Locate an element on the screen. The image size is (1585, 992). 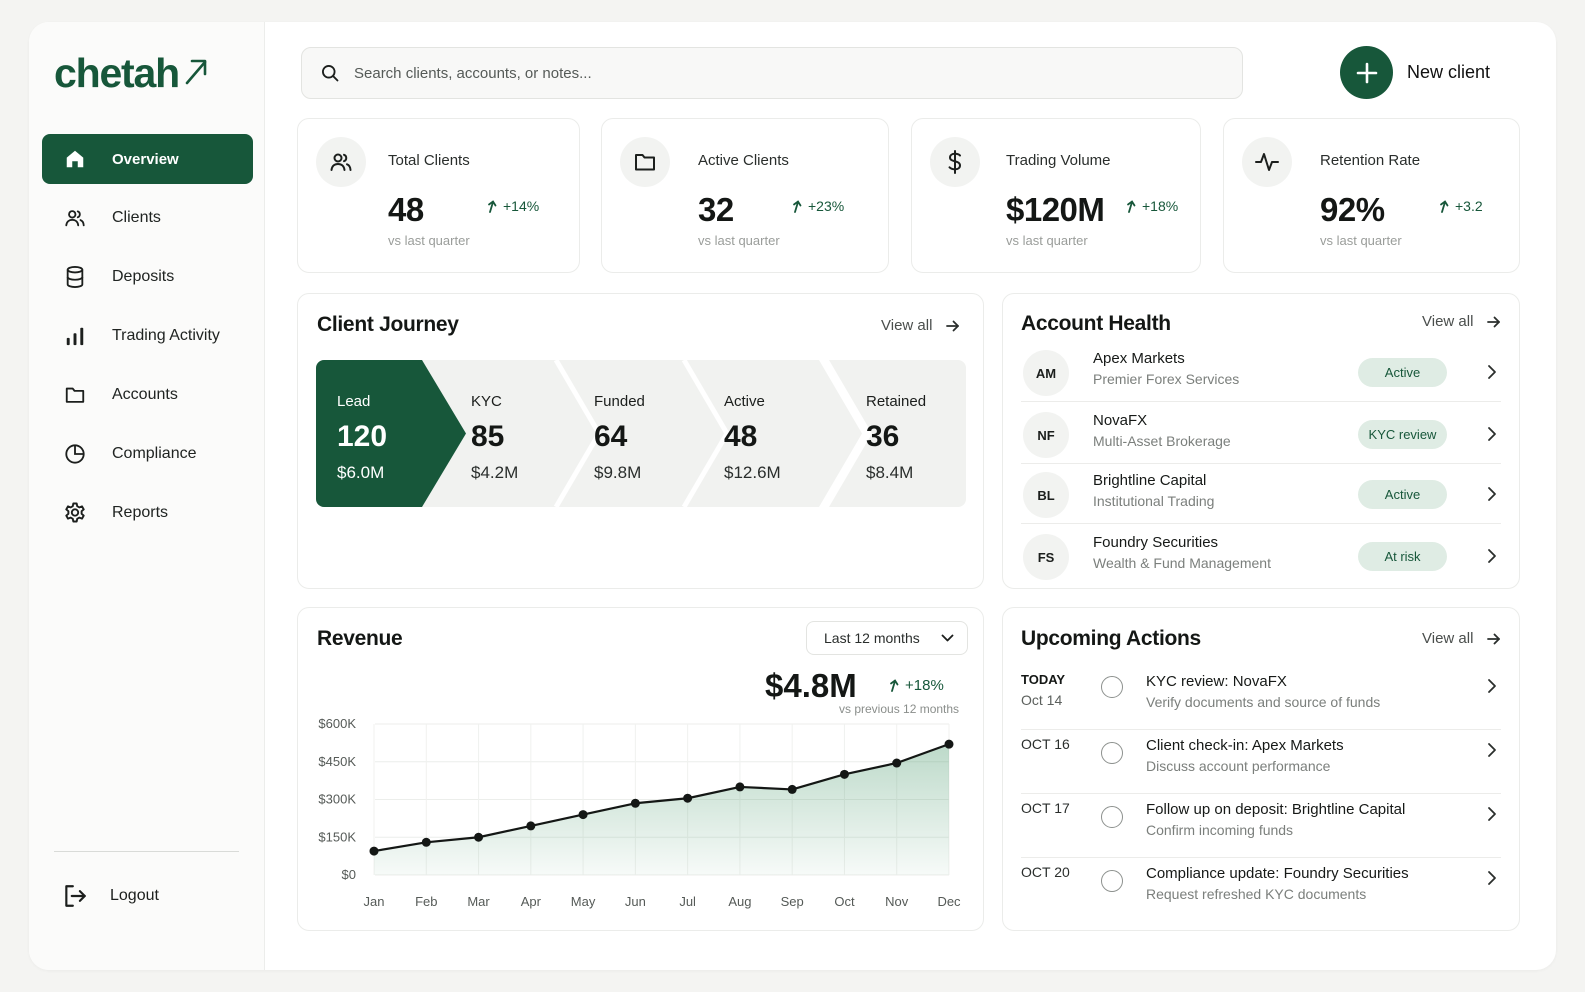
action-subtitle: Discuss account performance is located at coordinates (1238, 766).